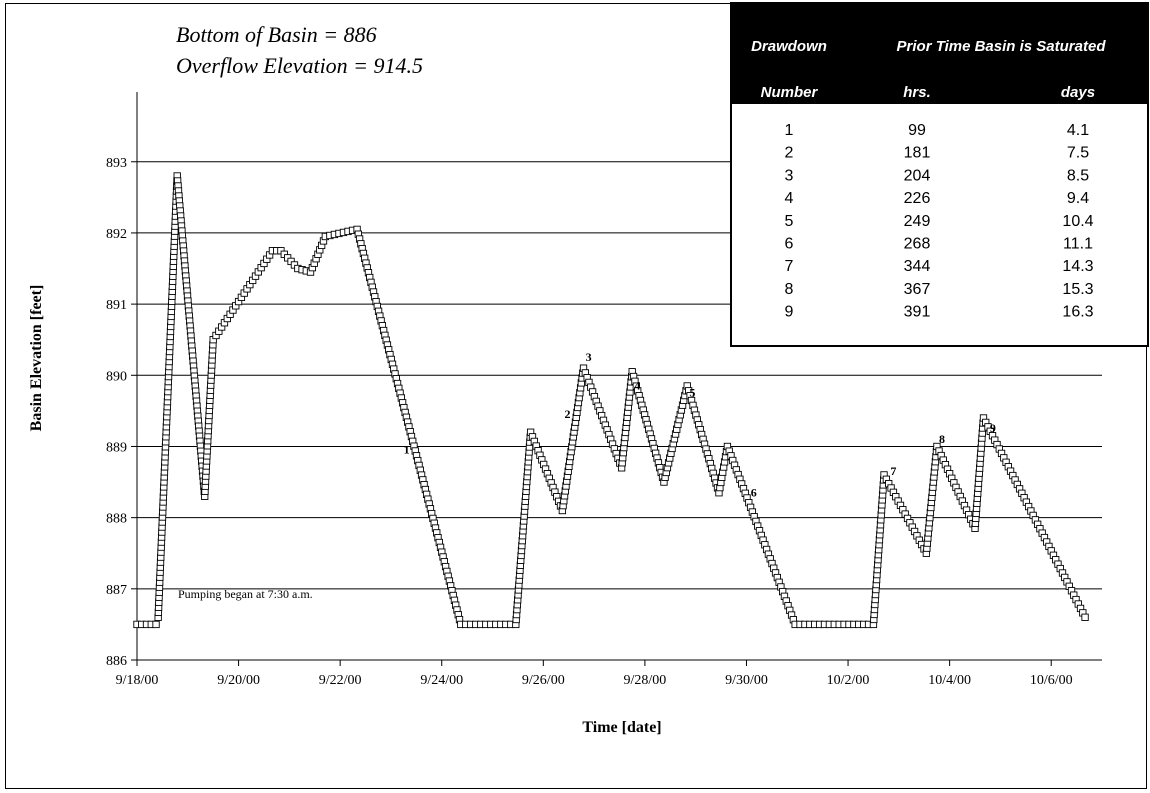 The width and height of the screenshot is (1150, 793). What do you see at coordinates (116, 661) in the screenshot?
I see `y-tick-label: 886` at bounding box center [116, 661].